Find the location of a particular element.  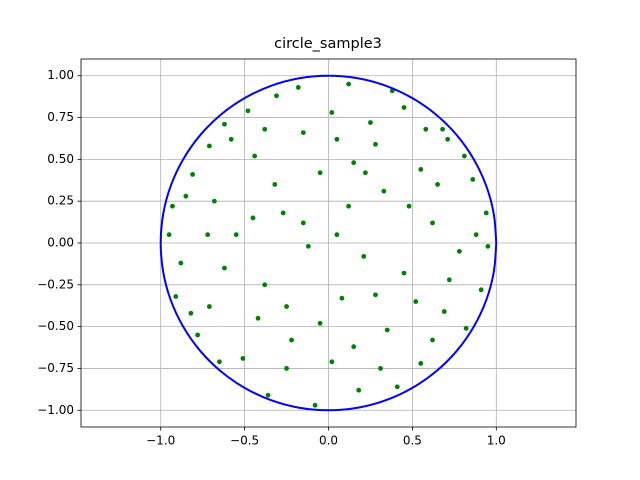

chart-title: circle_sample3 is located at coordinates (328, 44).